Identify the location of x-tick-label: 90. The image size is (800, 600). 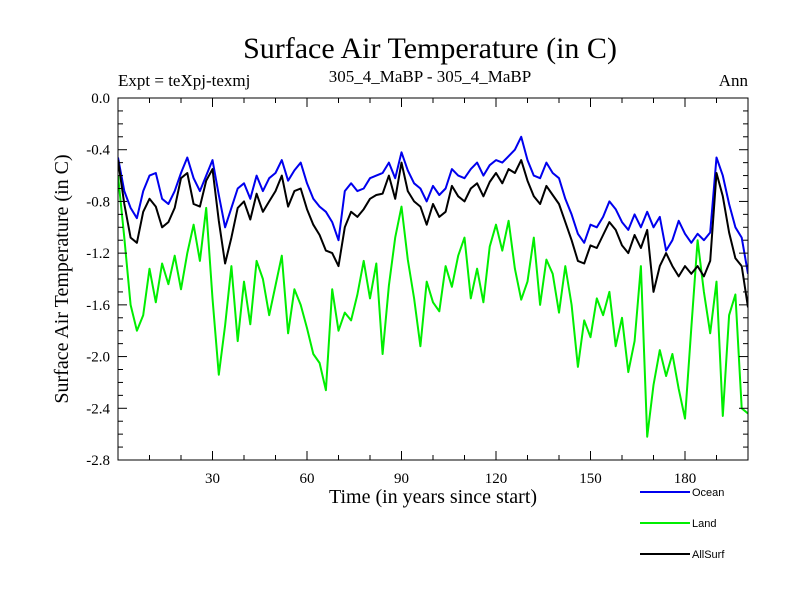
(401, 479).